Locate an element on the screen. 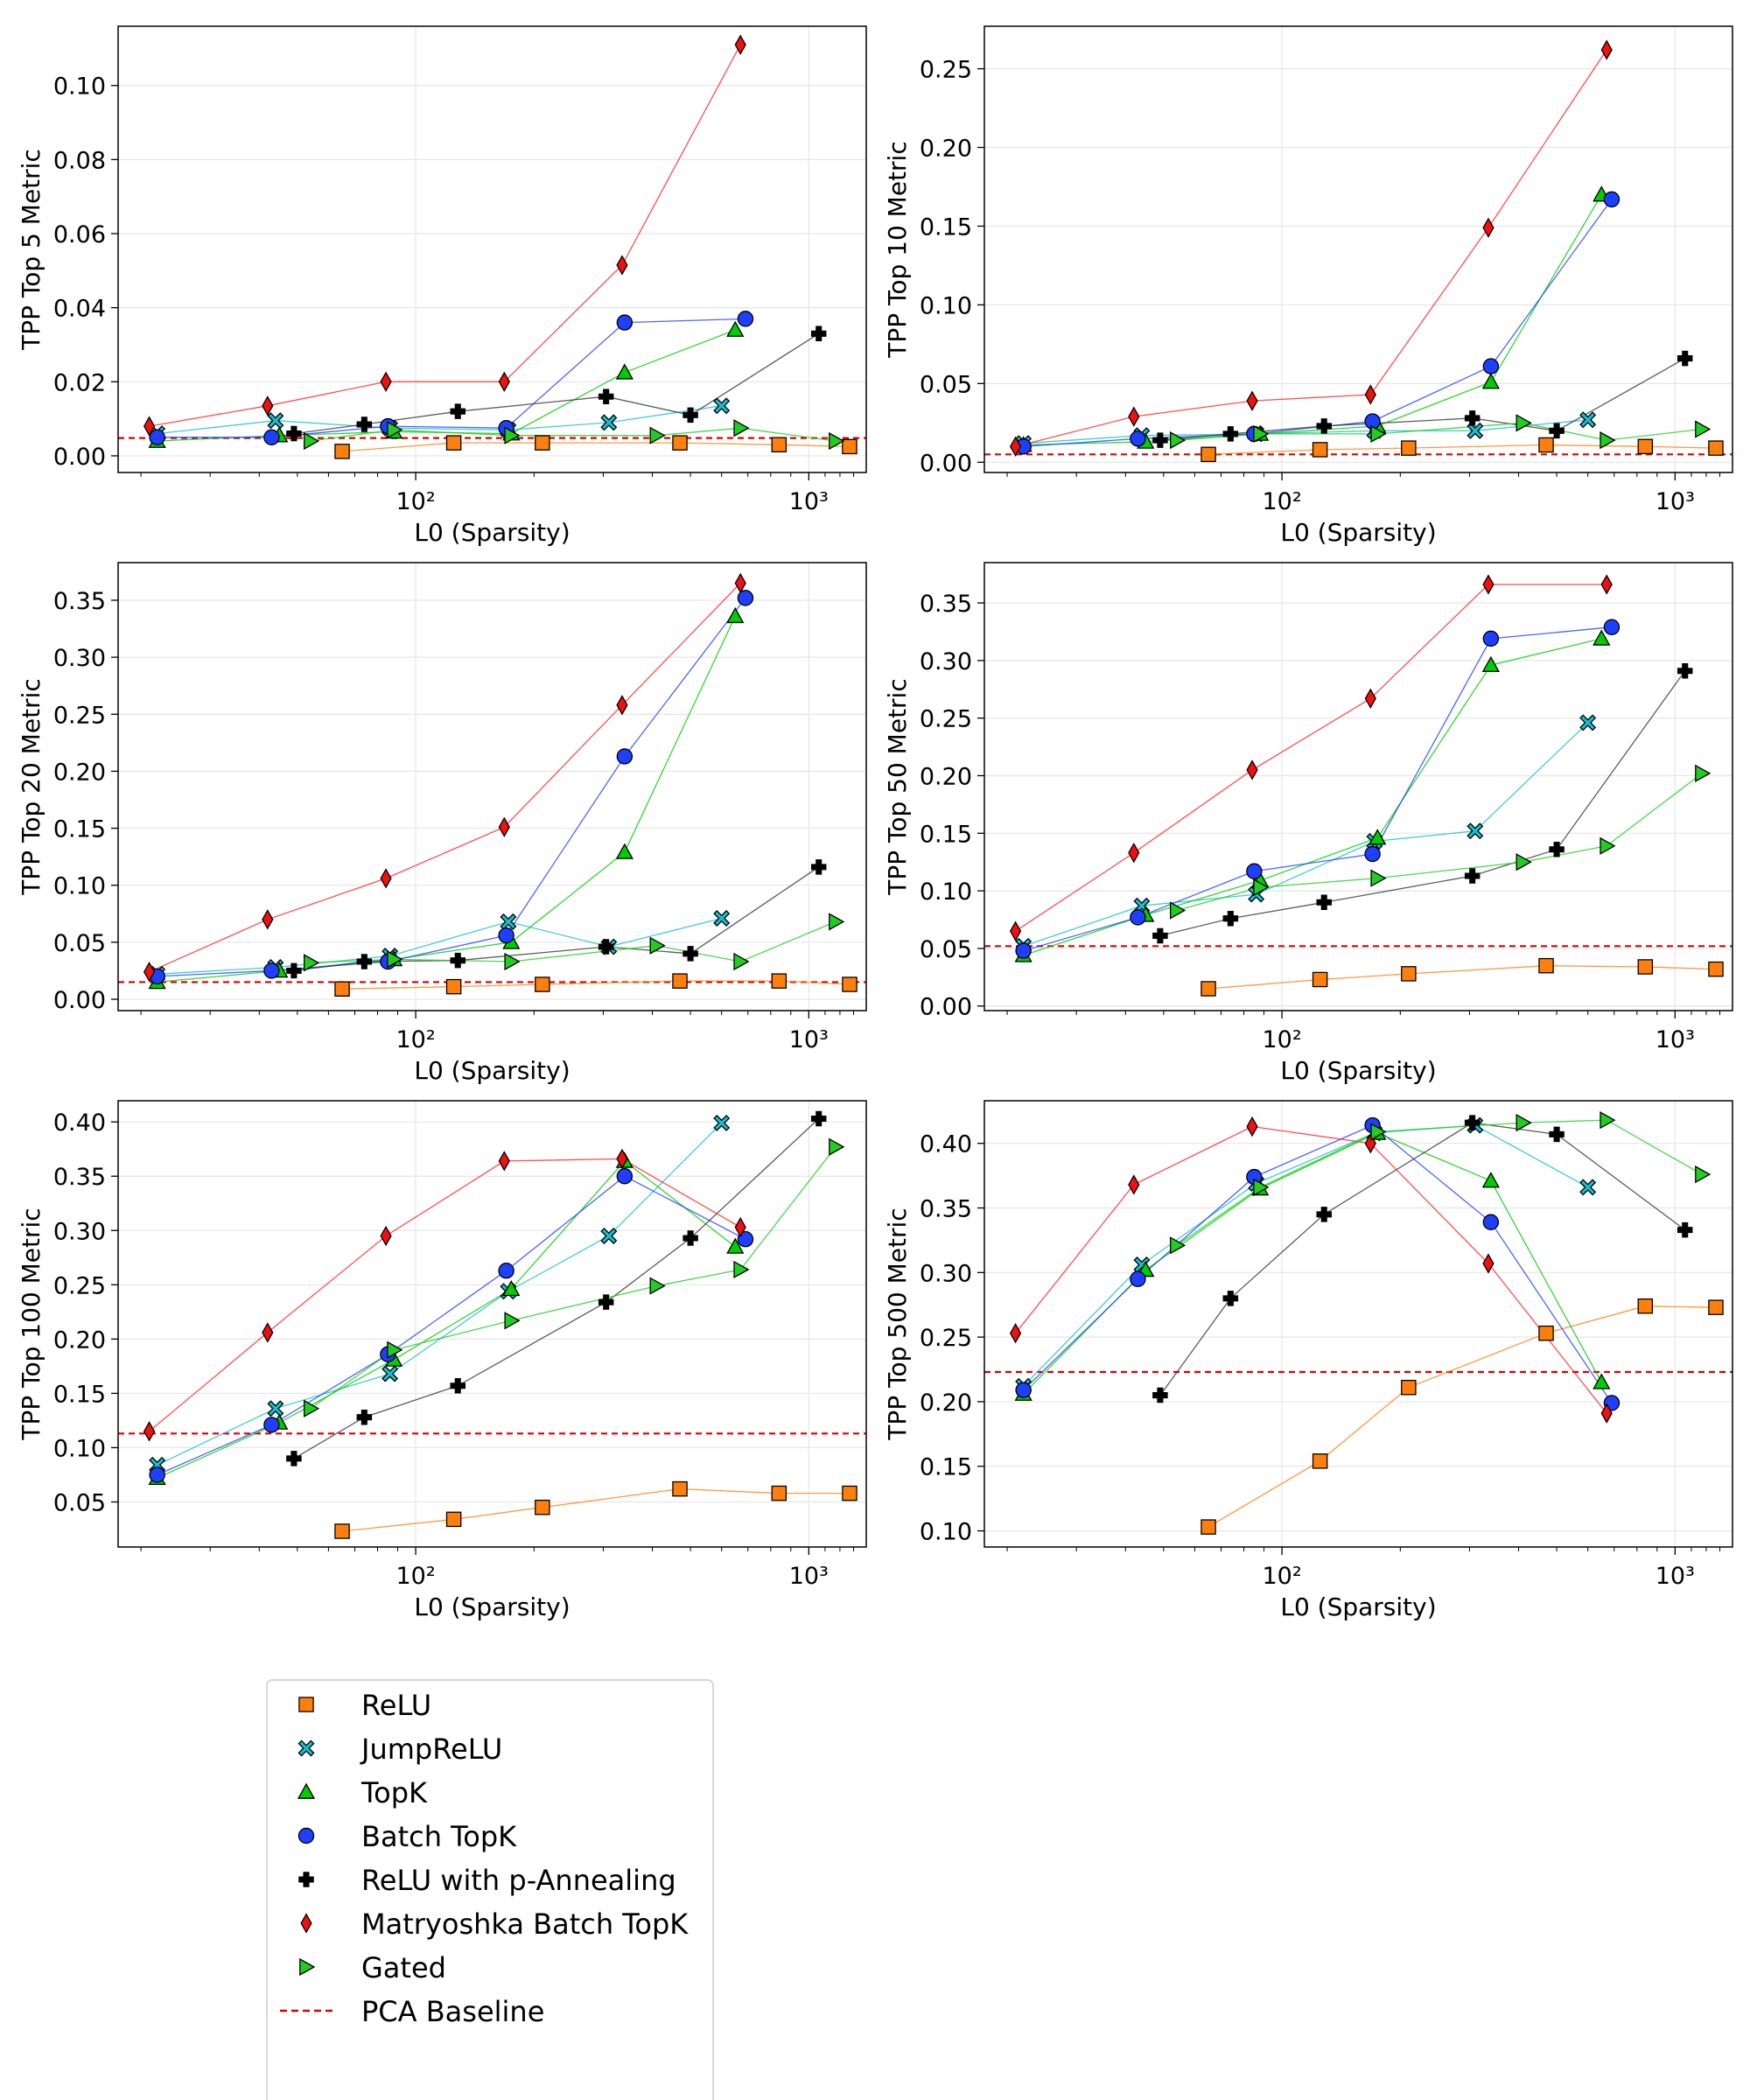 This screenshot has height=2100, width=1750. series-line-topk is located at coordinates (1312, 797).